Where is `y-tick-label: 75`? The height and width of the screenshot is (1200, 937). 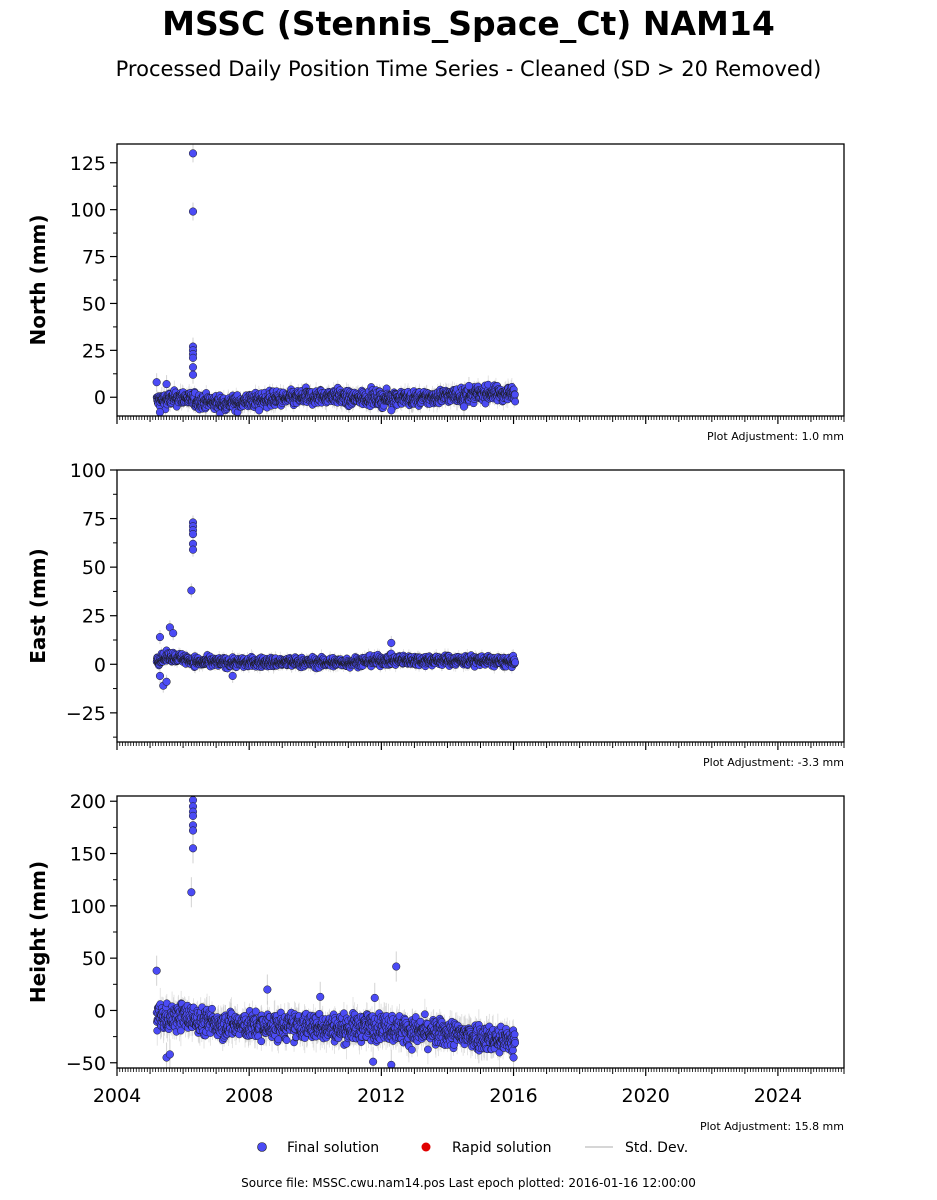 y-tick-label: 75 is located at coordinates (94, 258).